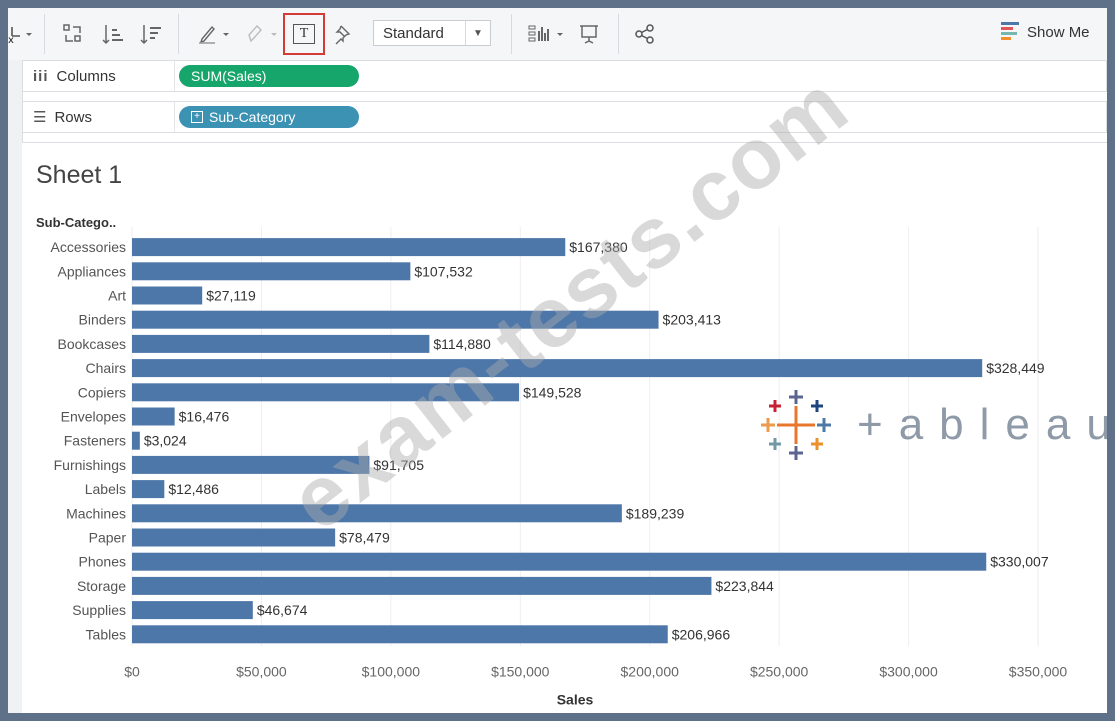  Describe the element at coordinates (779, 671) in the screenshot. I see `x-tick-label: $250,000` at that location.